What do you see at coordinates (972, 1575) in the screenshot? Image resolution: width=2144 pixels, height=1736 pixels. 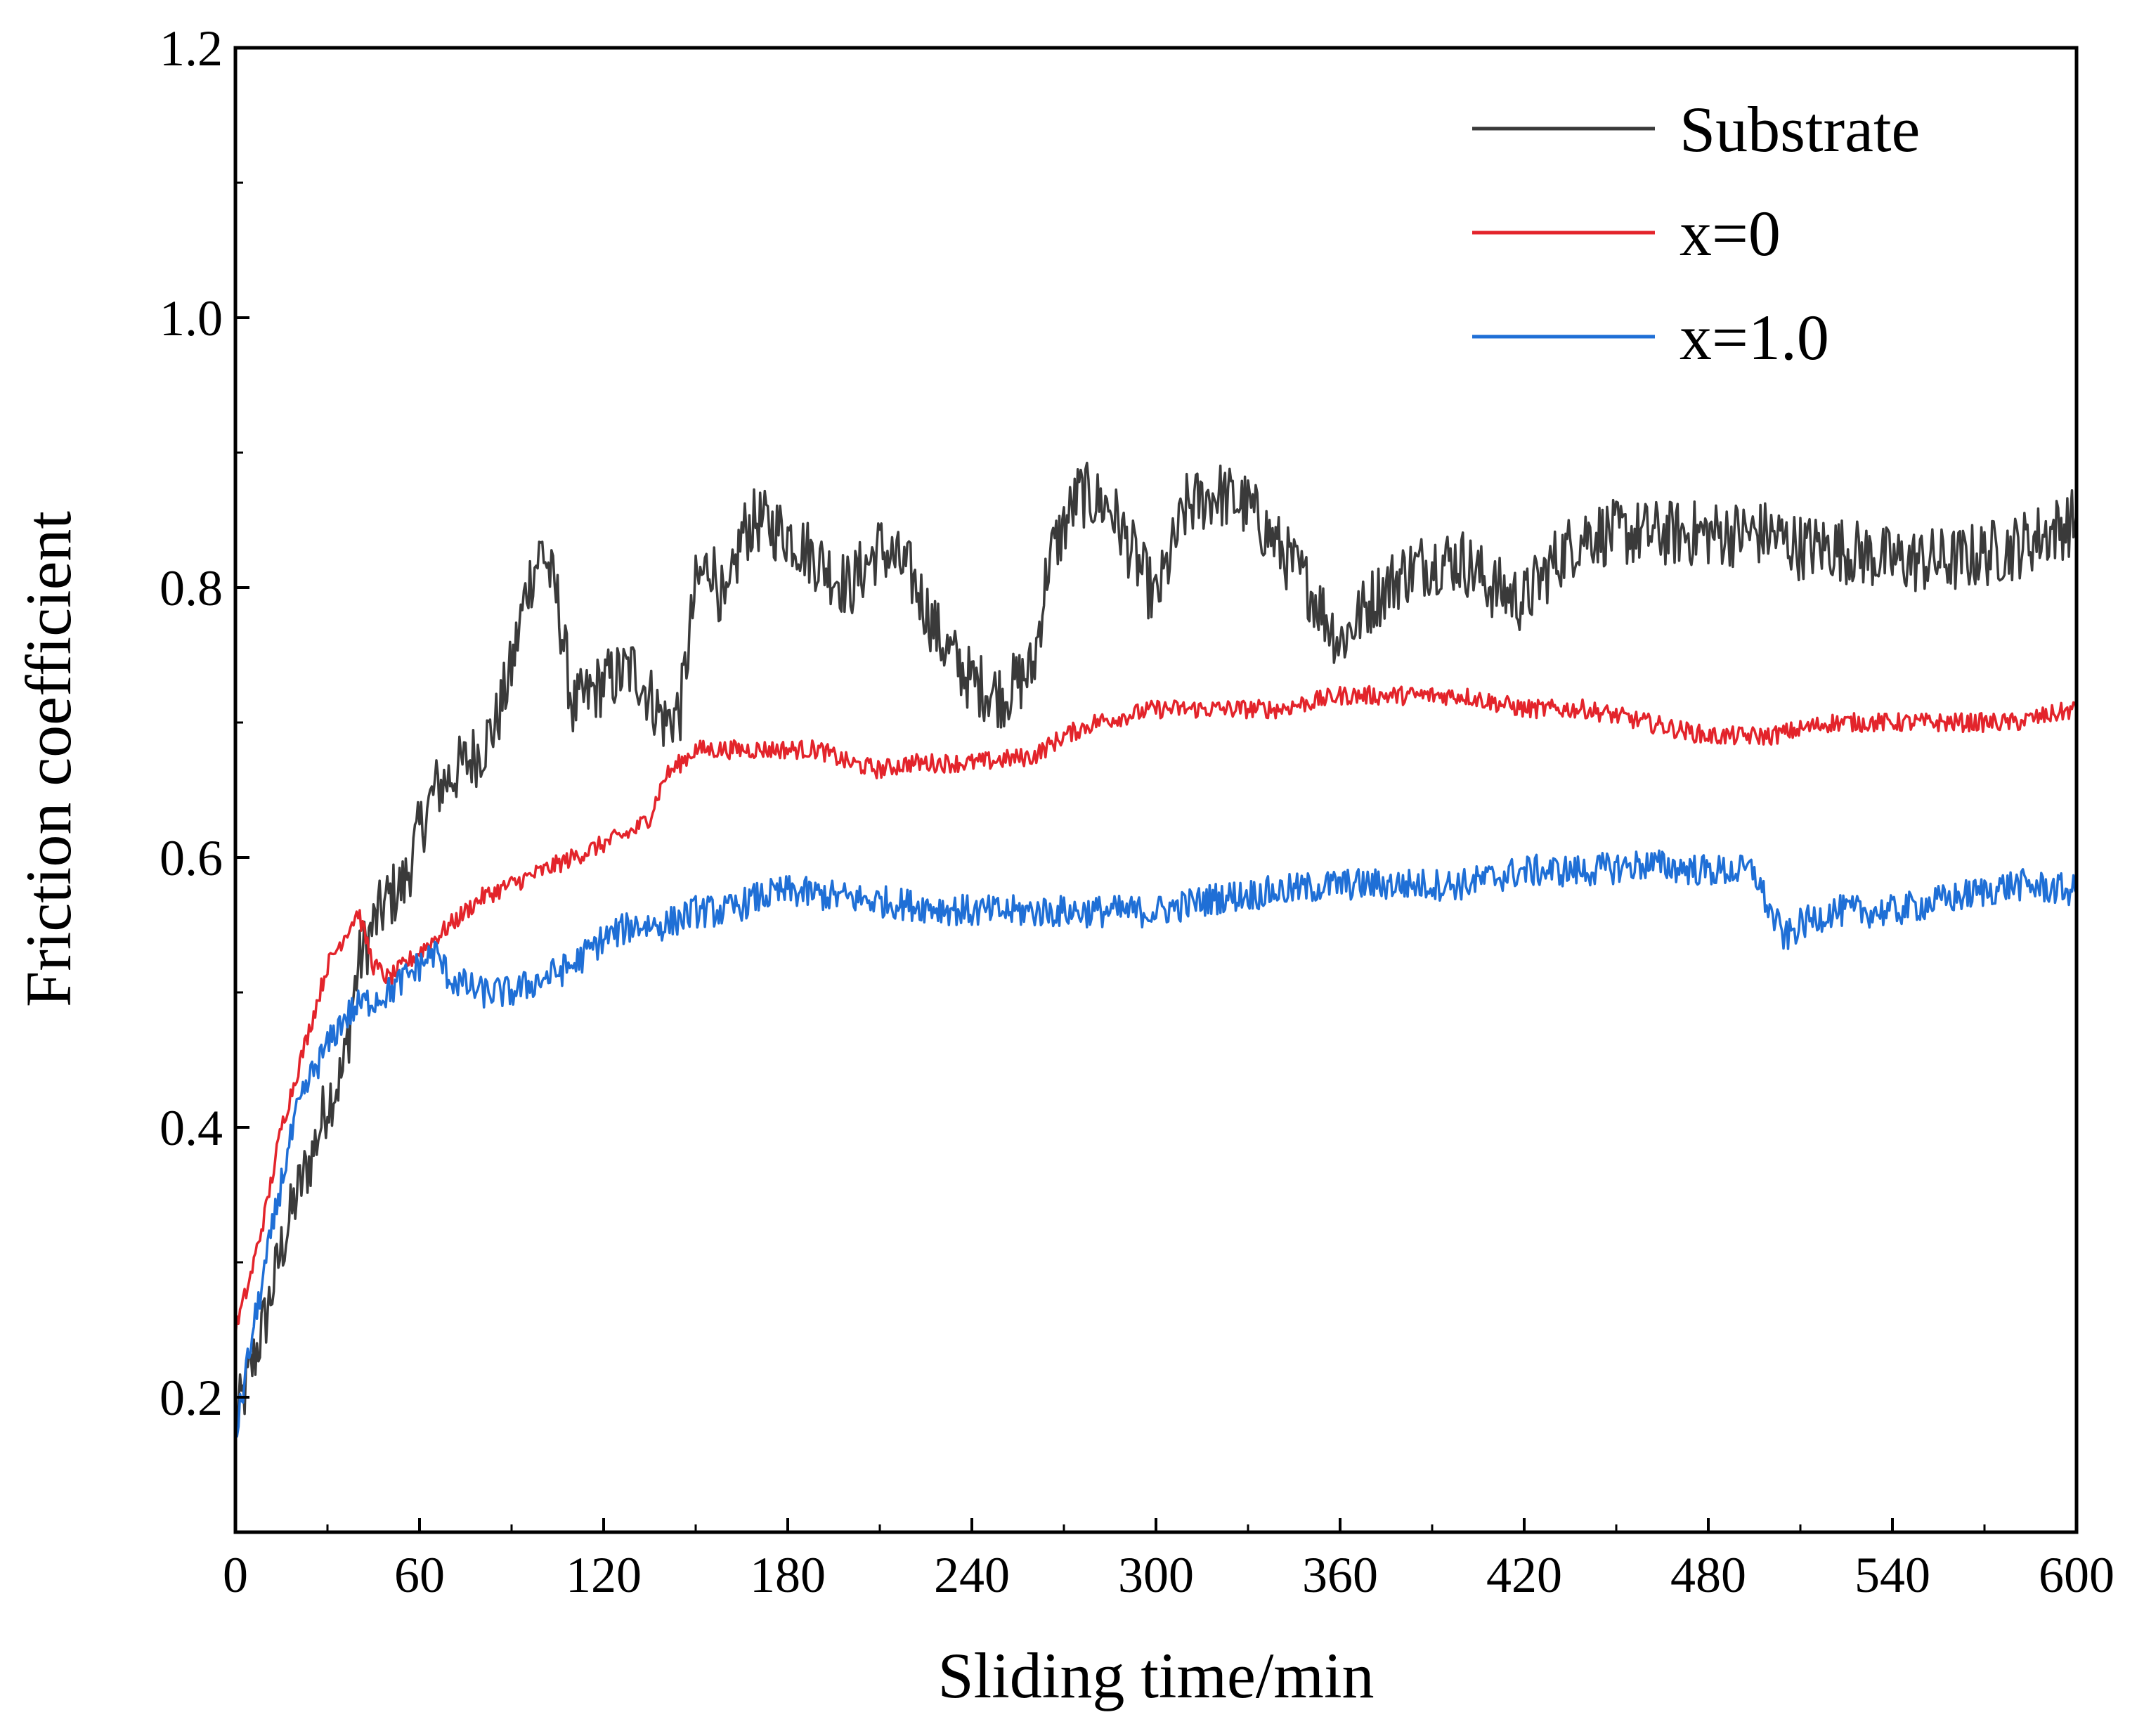 I see `x-tick-label: 240` at bounding box center [972, 1575].